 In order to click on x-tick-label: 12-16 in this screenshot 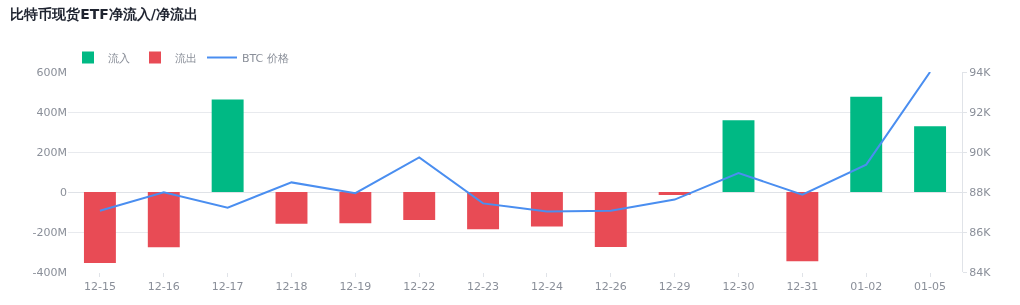, I will do `click(163, 287)`.